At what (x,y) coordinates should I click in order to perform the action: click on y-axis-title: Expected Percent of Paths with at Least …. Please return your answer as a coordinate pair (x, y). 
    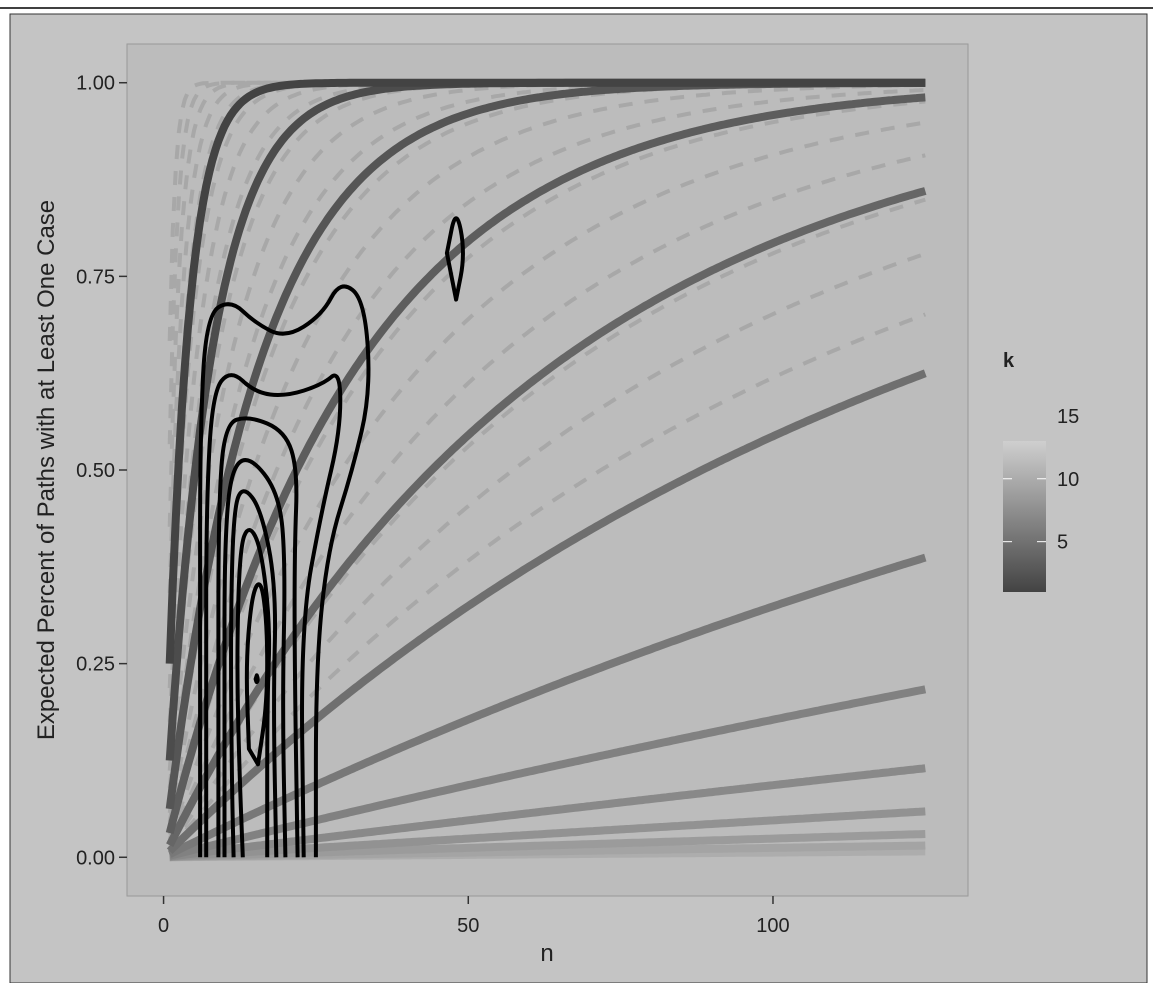
    Looking at the image, I should click on (46, 470).